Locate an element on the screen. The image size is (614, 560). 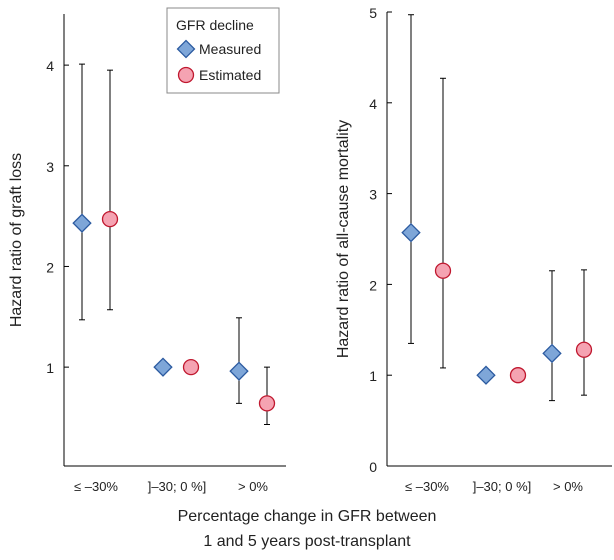
x-axis-label-line-1: Percentage change in GFR between is located at coordinates (307, 516).